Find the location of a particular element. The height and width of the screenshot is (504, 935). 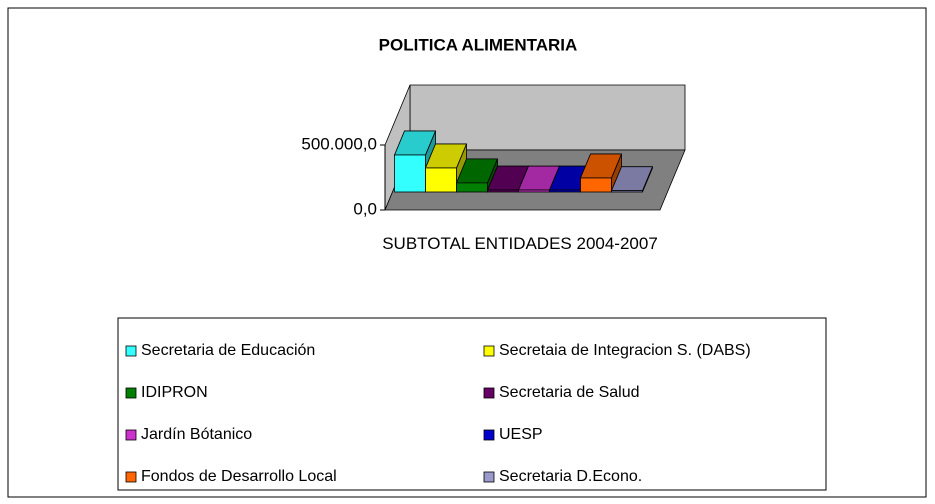

legend-label: Fondos de Desarrollo Local is located at coordinates (239, 476).